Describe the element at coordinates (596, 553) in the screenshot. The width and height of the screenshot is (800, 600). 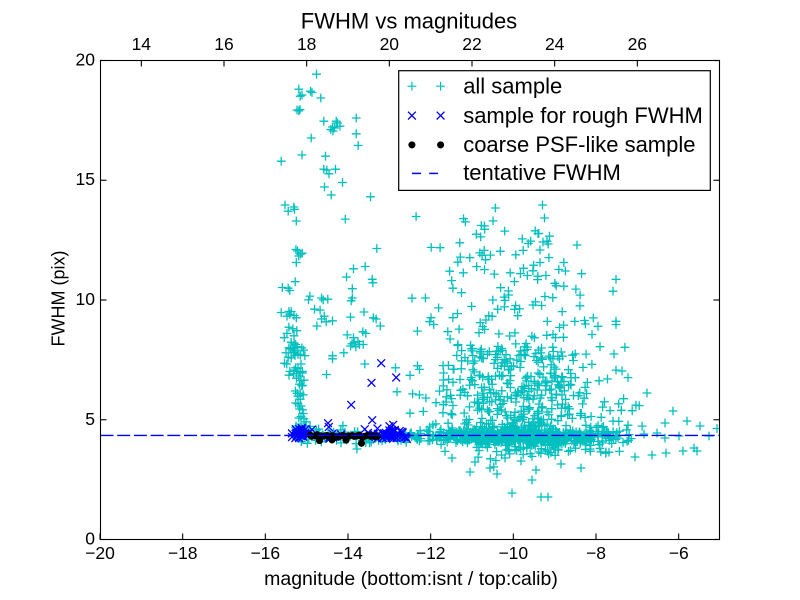
I see `svg-text: −8` at that location.